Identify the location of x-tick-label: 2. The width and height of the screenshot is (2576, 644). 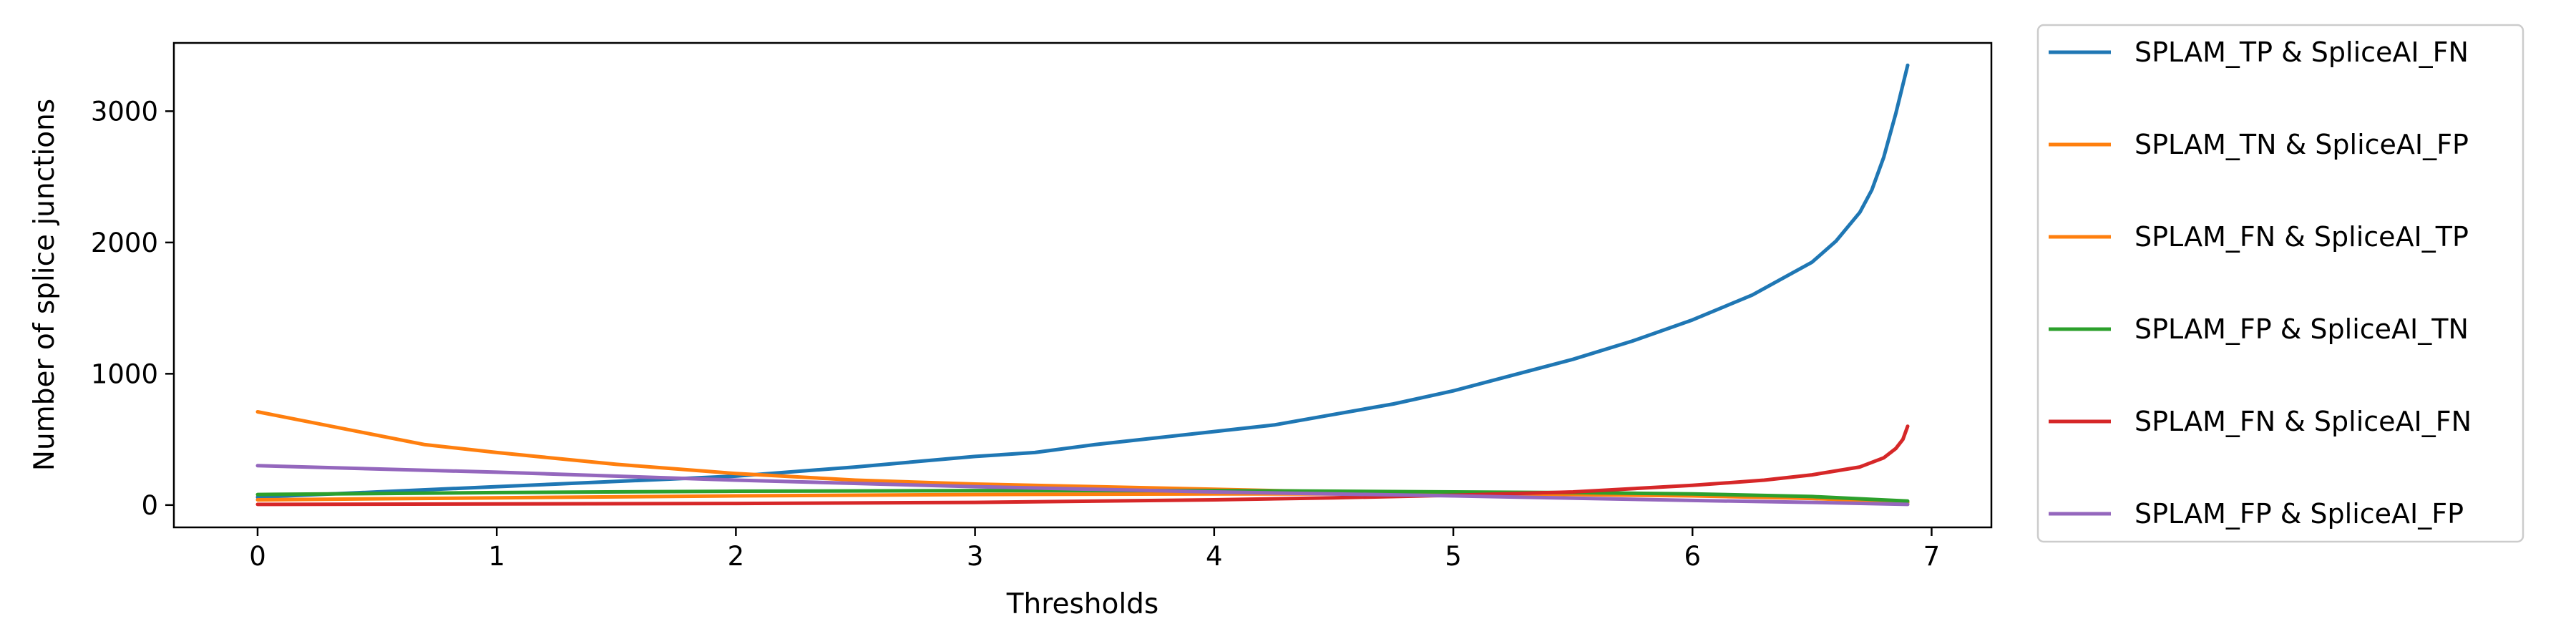
(736, 556).